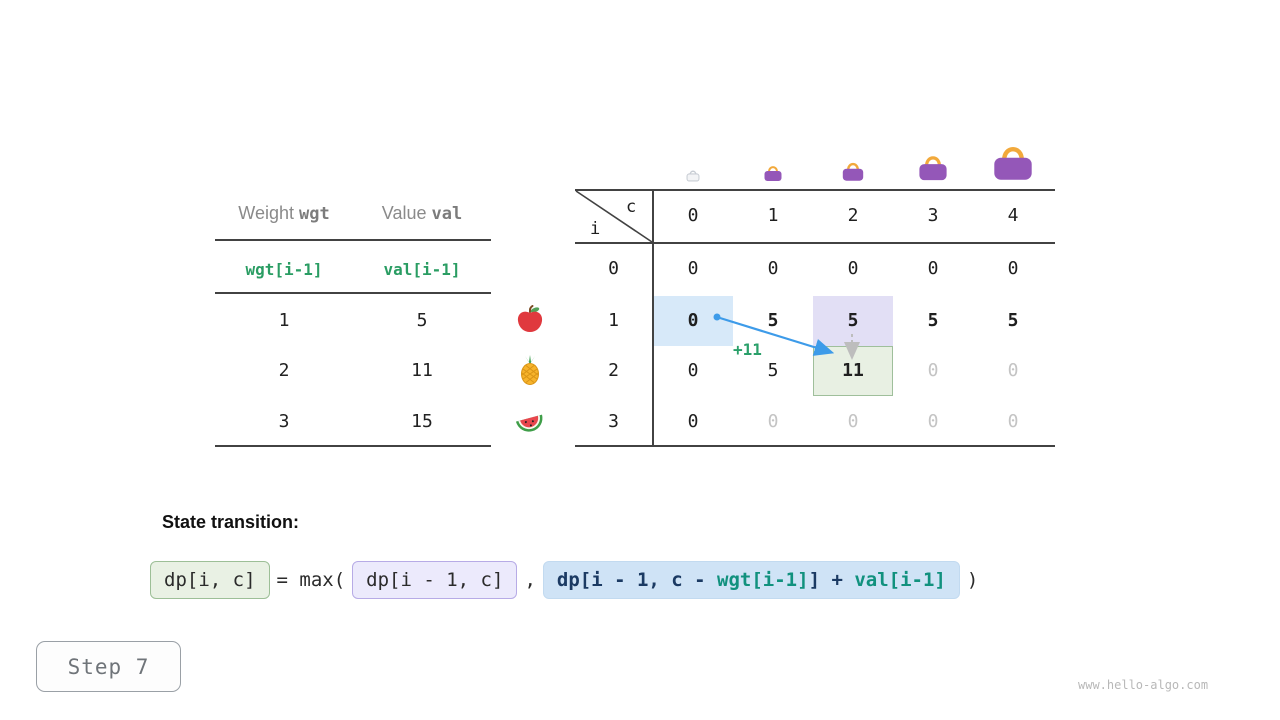 The image size is (1280, 720). Describe the element at coordinates (530, 422) in the screenshot. I see `watermelon-icon` at that location.